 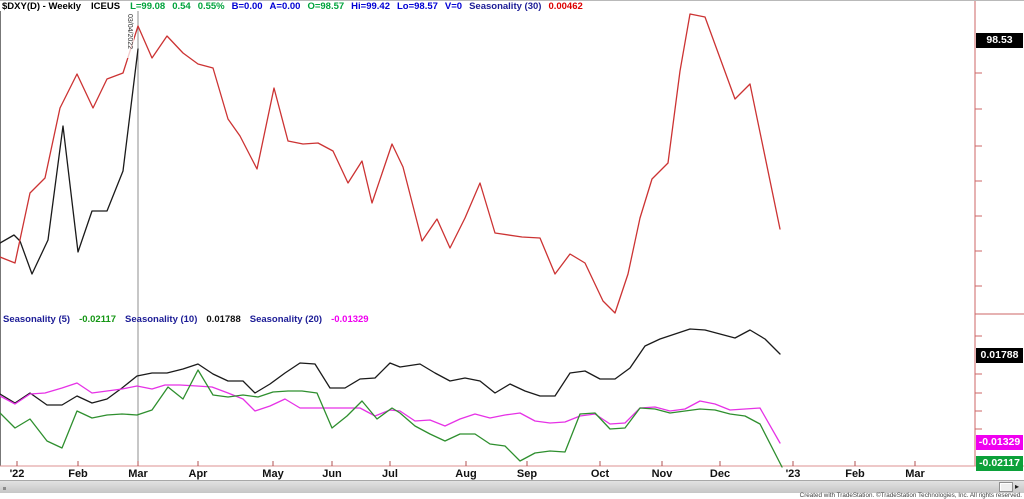 What do you see at coordinates (527, 474) in the screenshot?
I see `x-axis-label: Sep` at bounding box center [527, 474].